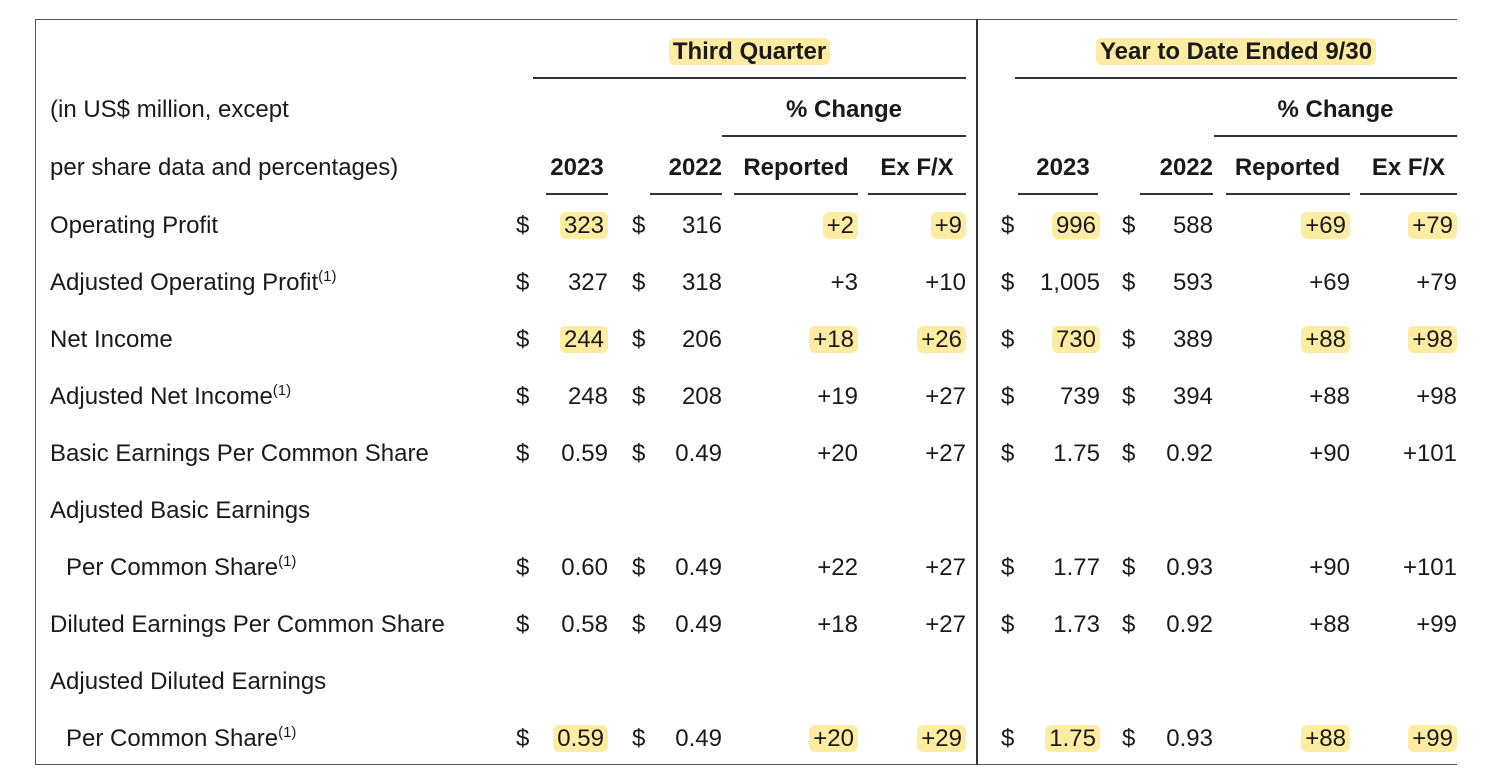 The image size is (1512, 775). What do you see at coordinates (172, 738) in the screenshot?
I see `row-label-text: Per Common Share` at bounding box center [172, 738].